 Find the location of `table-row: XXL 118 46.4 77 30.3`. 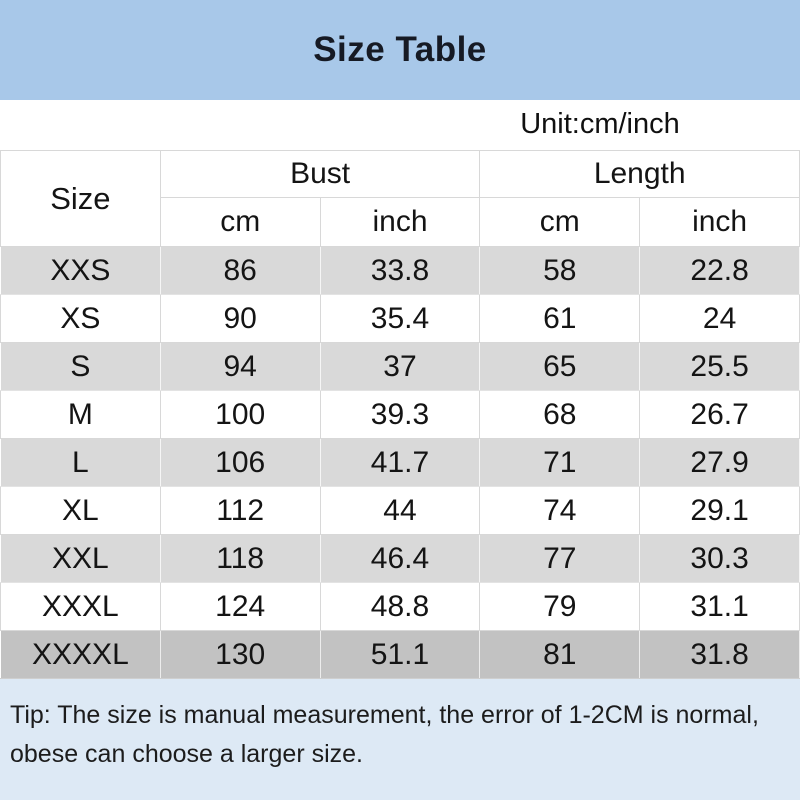

table-row: XXL 118 46.4 77 30.3 is located at coordinates (400, 558).